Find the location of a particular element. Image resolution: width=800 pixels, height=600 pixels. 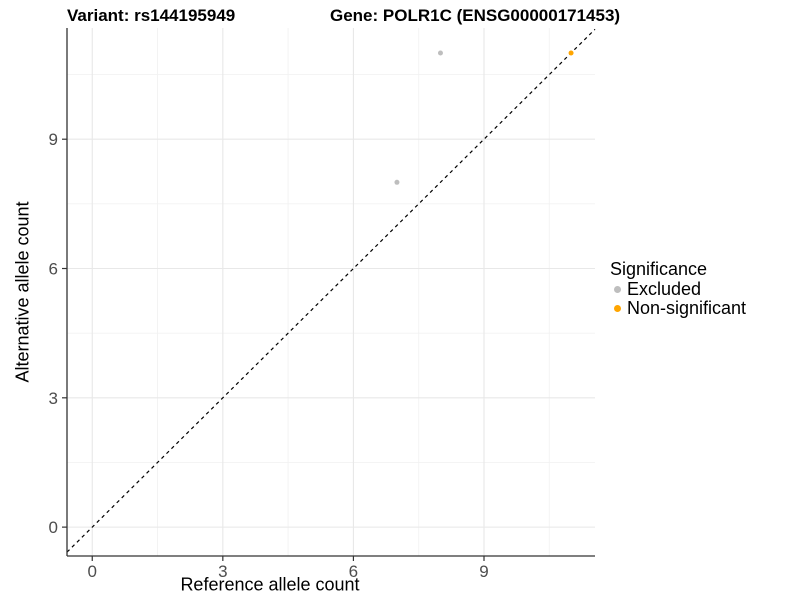

non-significant-swatch-icon is located at coordinates (617, 308).